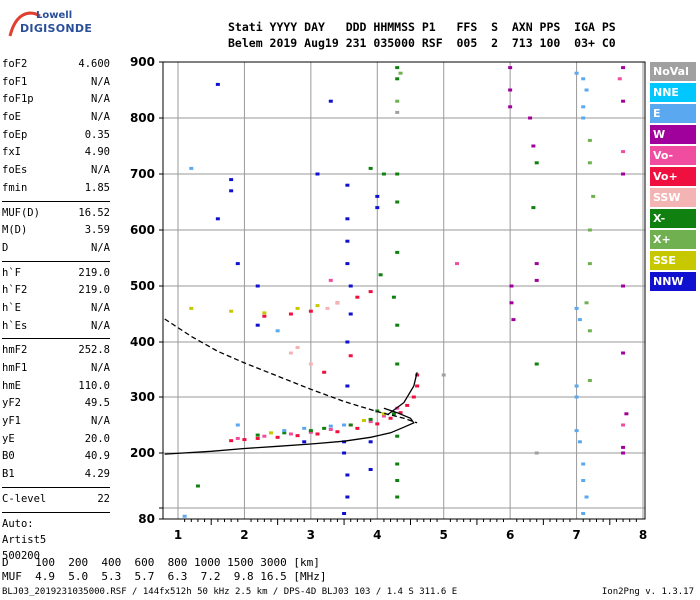  What do you see at coordinates (103, 498) in the screenshot?
I see `param-value: 22` at bounding box center [103, 498].